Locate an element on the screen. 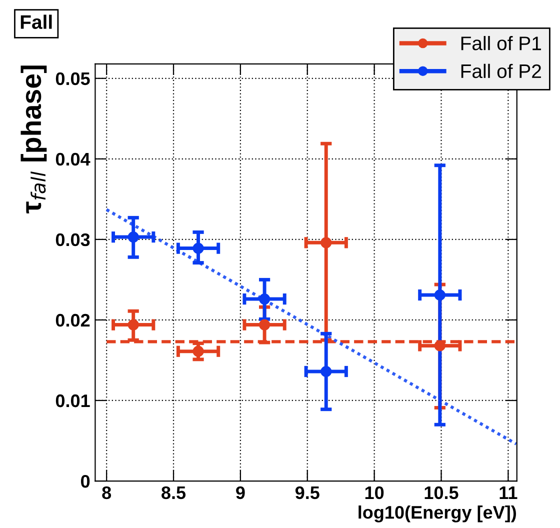 Image resolution: width=560 pixels, height=528 pixels. y-tick-label: 0.05 is located at coordinates (73, 79).